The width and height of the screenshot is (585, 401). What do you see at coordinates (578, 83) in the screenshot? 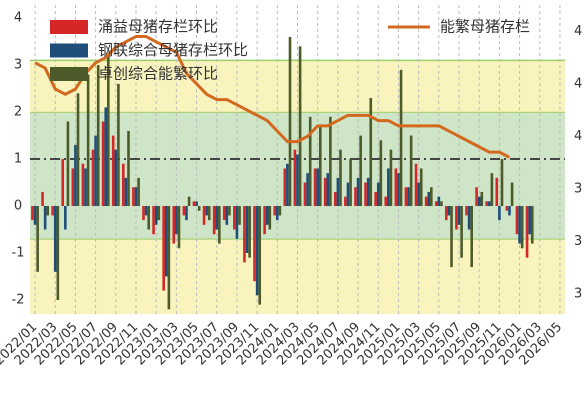
I see `y2-tick-label: 4` at bounding box center [578, 83].